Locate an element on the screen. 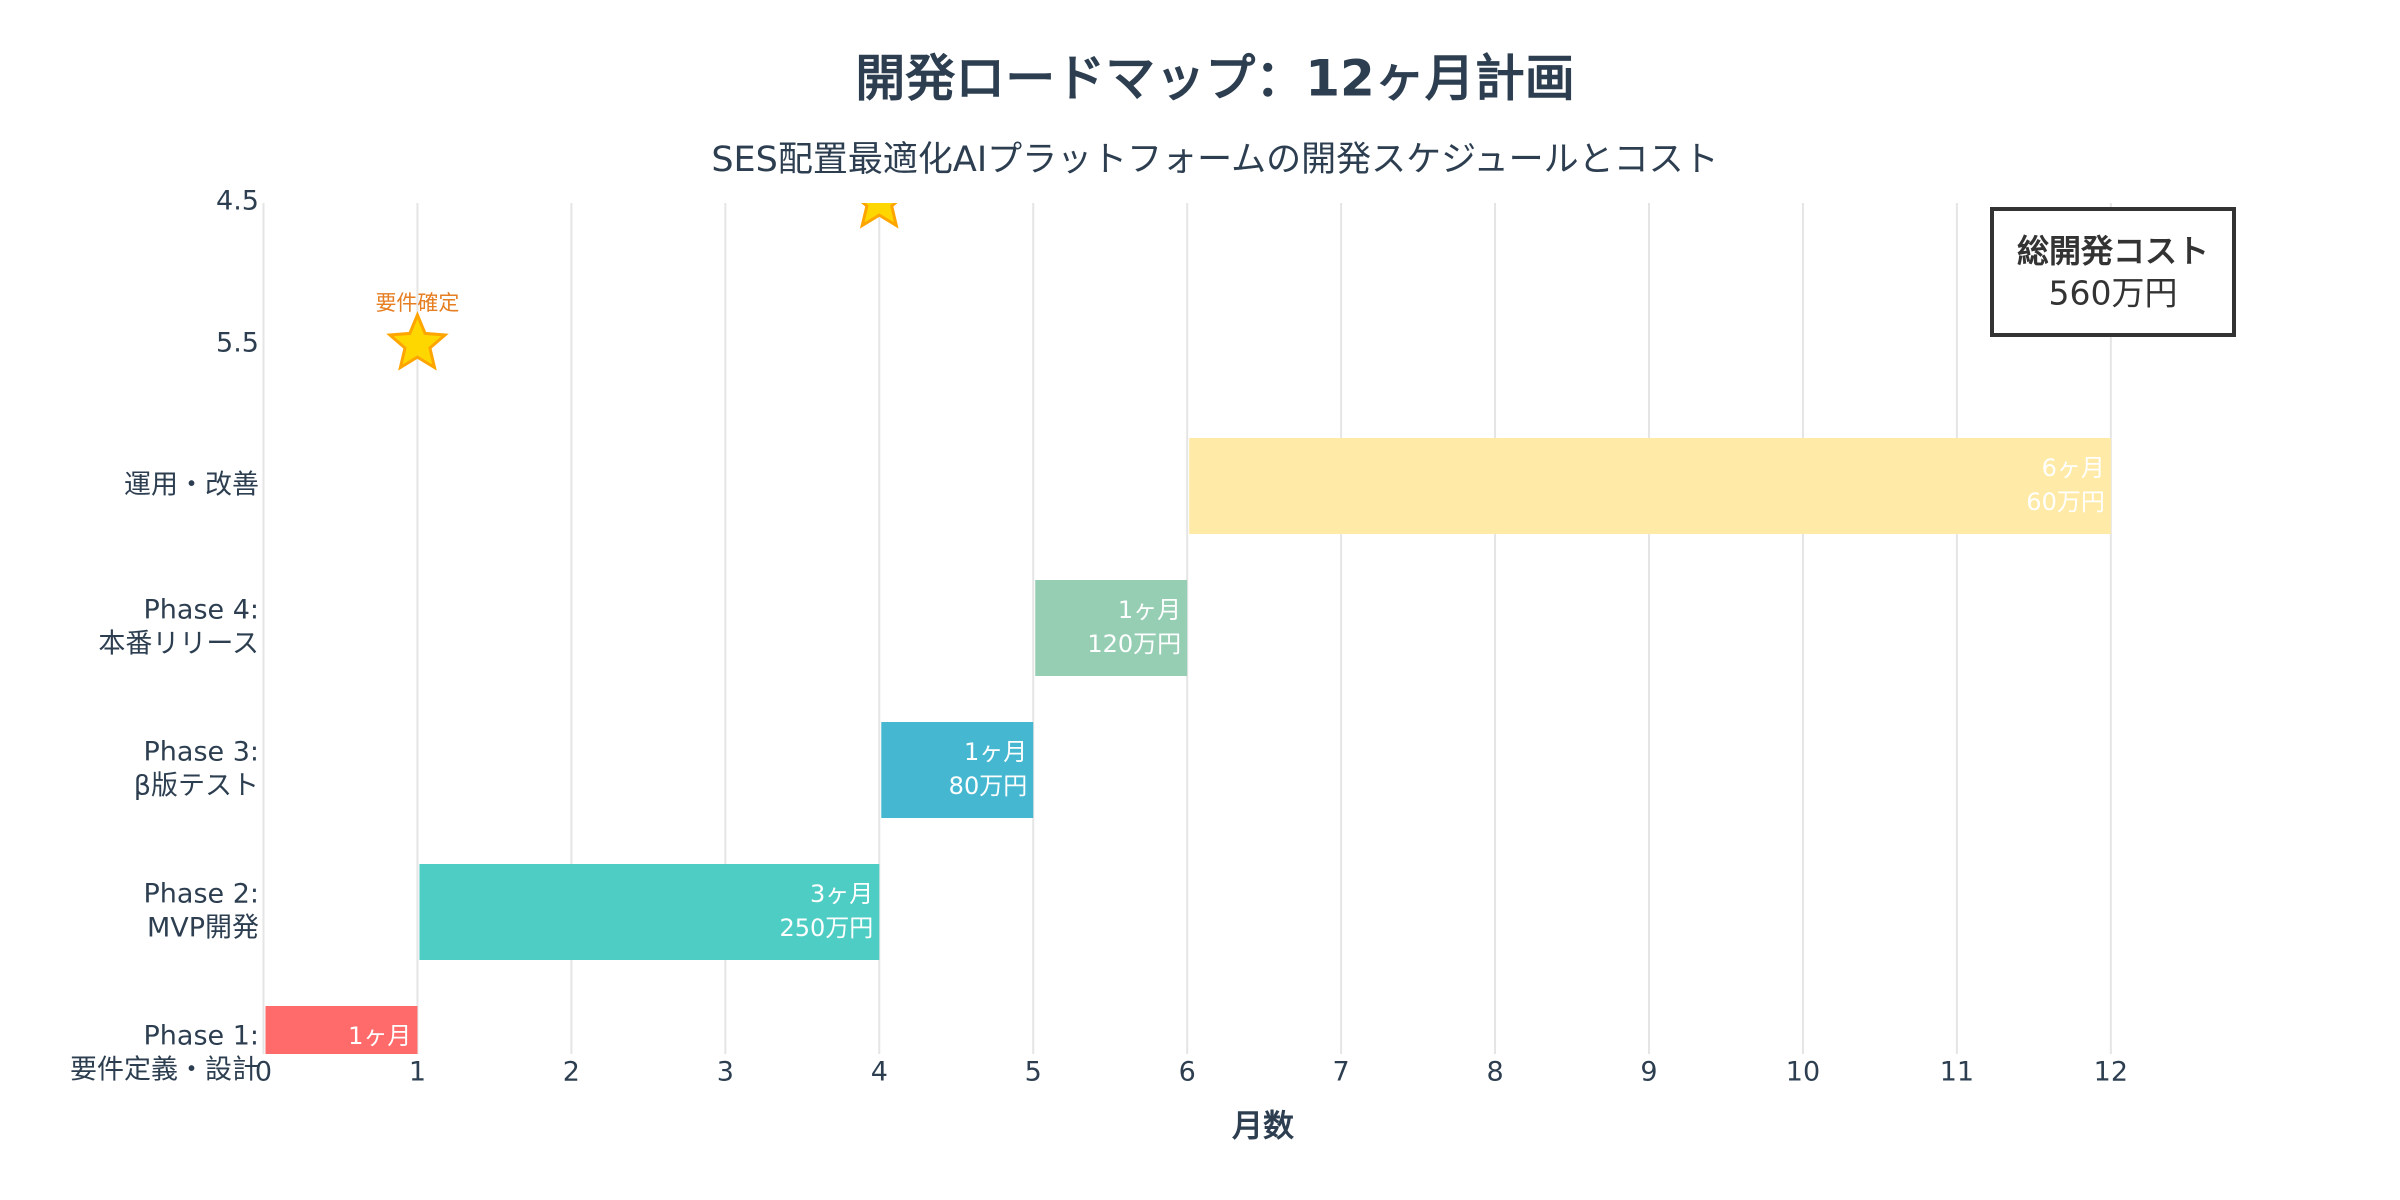 The width and height of the screenshot is (2400, 1200). x-tick-label: 1 is located at coordinates (417, 1072).